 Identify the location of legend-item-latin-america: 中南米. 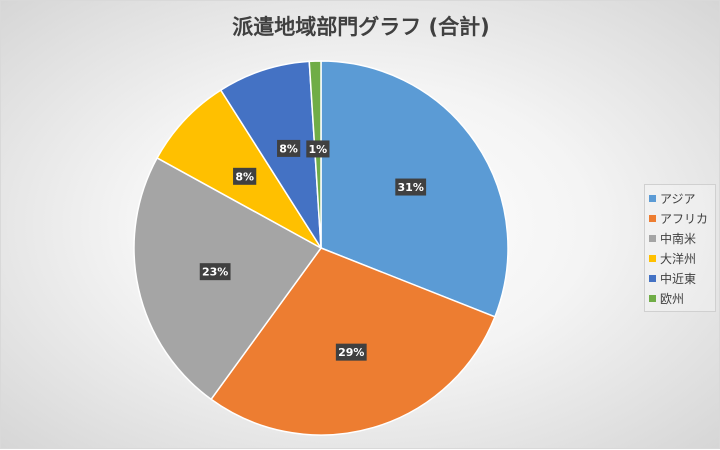
(680, 238).